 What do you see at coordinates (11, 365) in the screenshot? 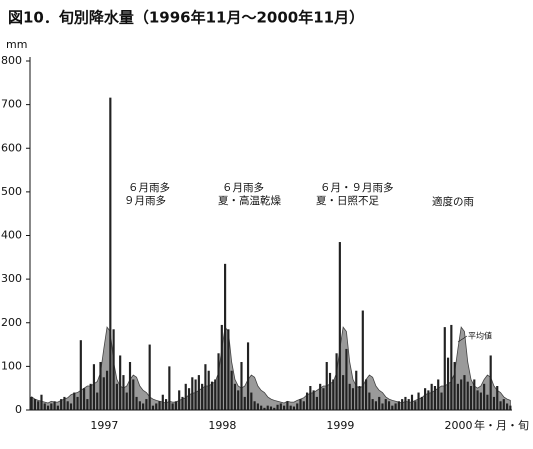
I see `y-tick-label: 100` at bounding box center [11, 365].